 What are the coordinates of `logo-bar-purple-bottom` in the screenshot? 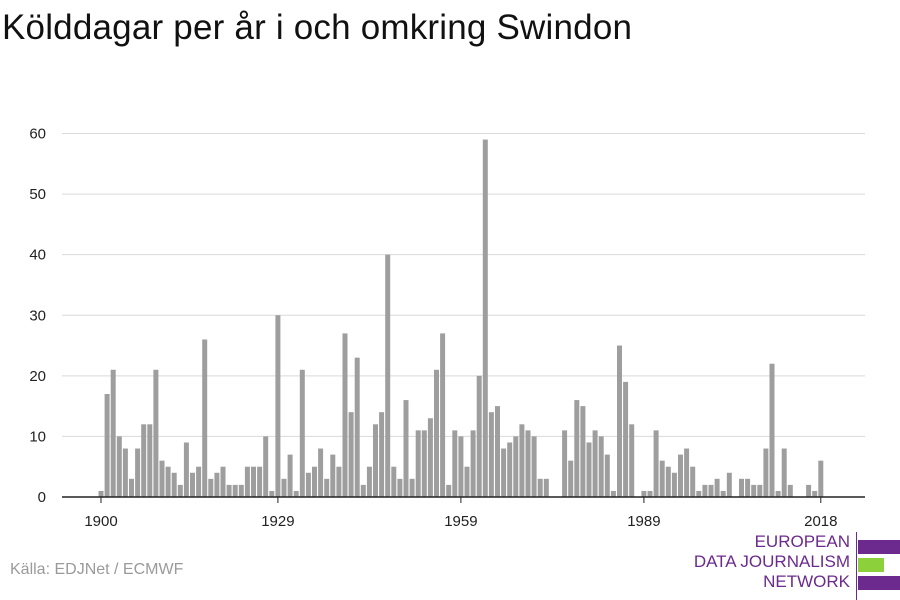 It's located at (879, 583).